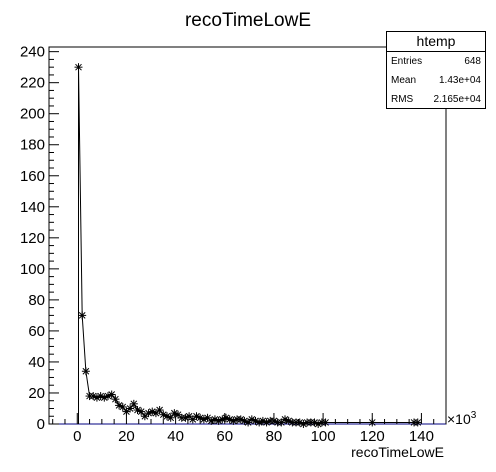  What do you see at coordinates (248, 20) in the screenshot?
I see `chart-title: recoTimeLowE` at bounding box center [248, 20].